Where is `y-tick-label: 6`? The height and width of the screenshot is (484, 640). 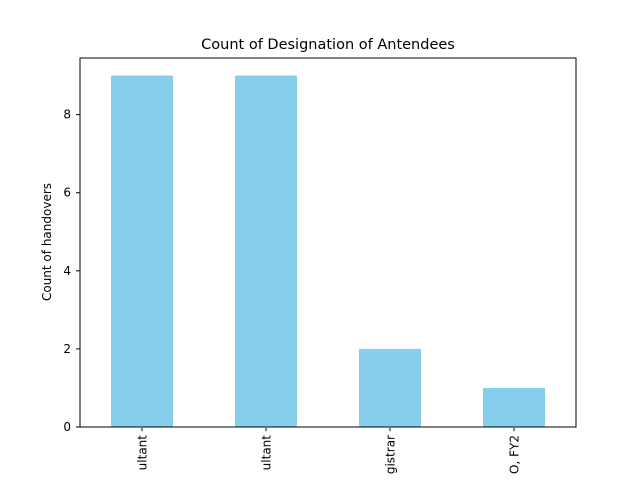
y-tick-label: 6 is located at coordinates (67, 193).